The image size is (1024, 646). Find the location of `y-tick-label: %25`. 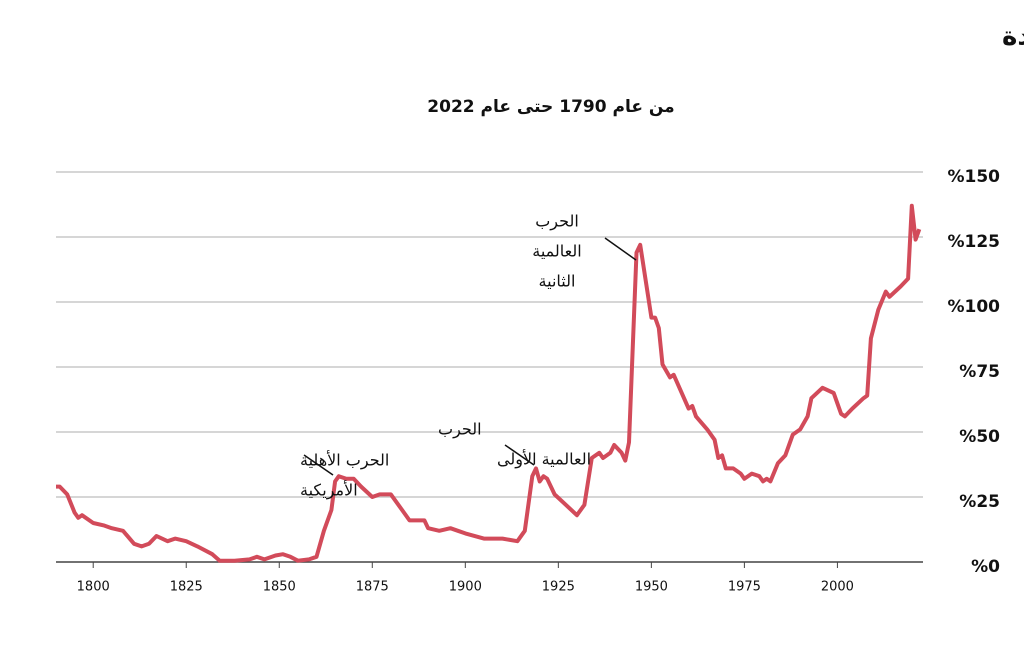

y-tick-label: %25 is located at coordinates (979, 502).